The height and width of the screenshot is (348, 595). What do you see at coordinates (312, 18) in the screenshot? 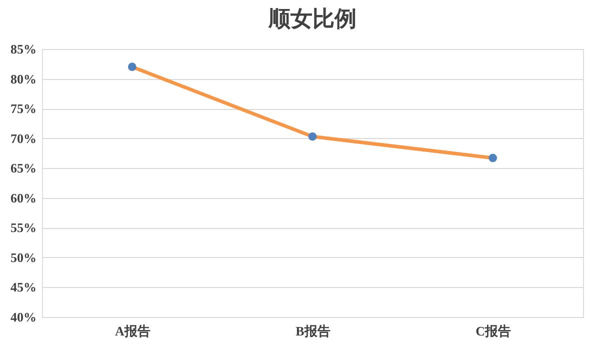
I see `chart-title: 顺女比例` at bounding box center [312, 18].